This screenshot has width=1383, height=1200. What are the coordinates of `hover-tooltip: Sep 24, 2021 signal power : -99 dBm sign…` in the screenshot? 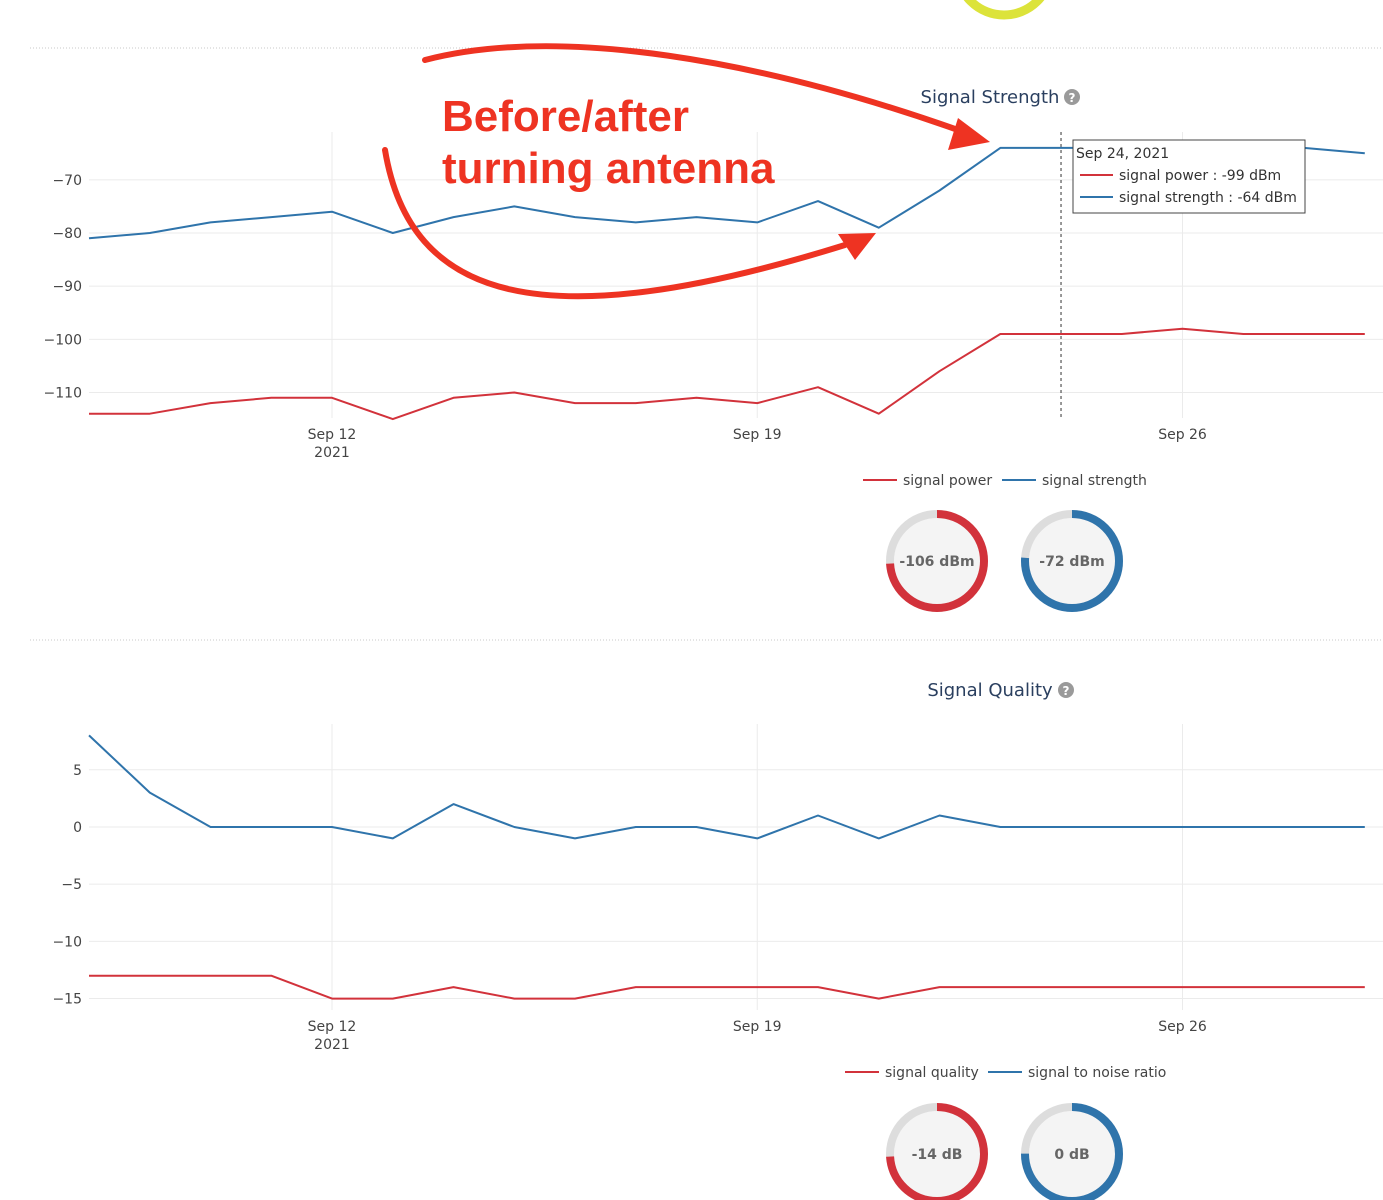 It's located at (1189, 176).